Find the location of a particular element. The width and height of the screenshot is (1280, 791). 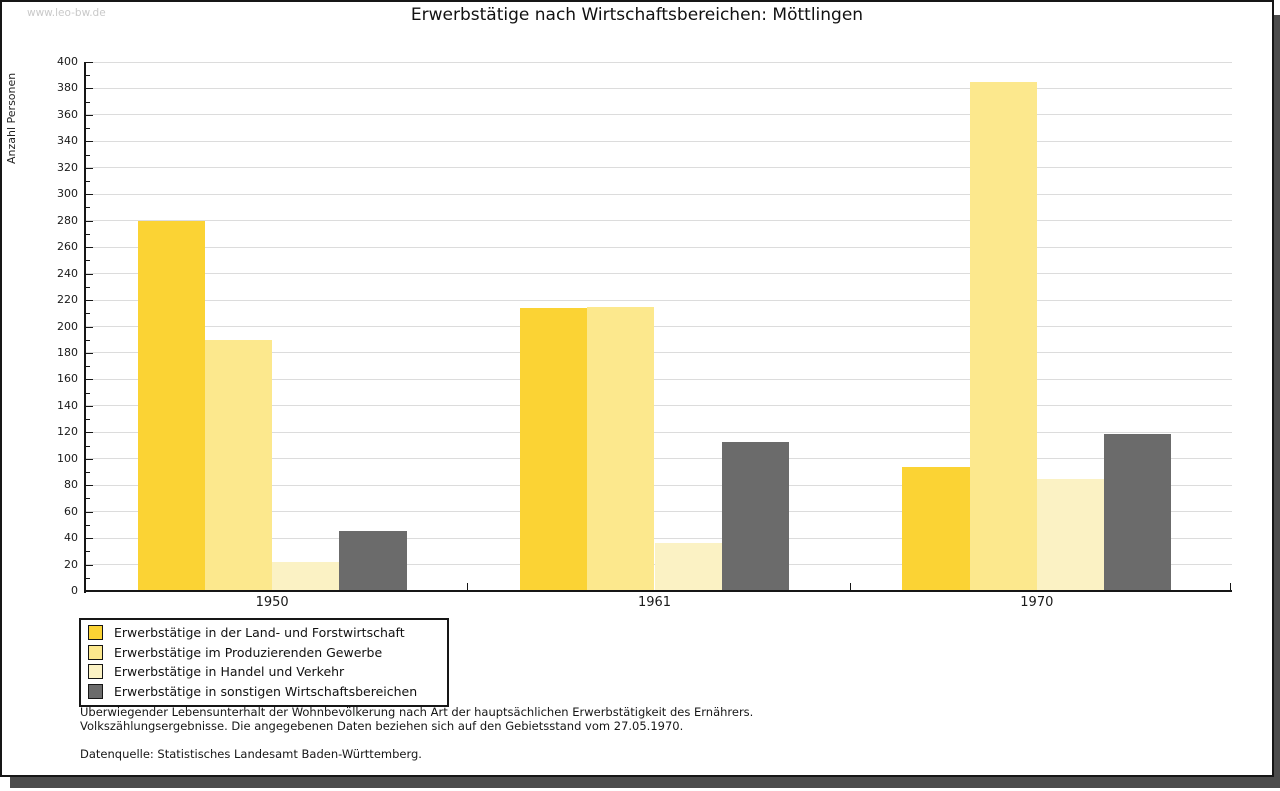

y-tick-label: 80 is located at coordinates (71, 485).